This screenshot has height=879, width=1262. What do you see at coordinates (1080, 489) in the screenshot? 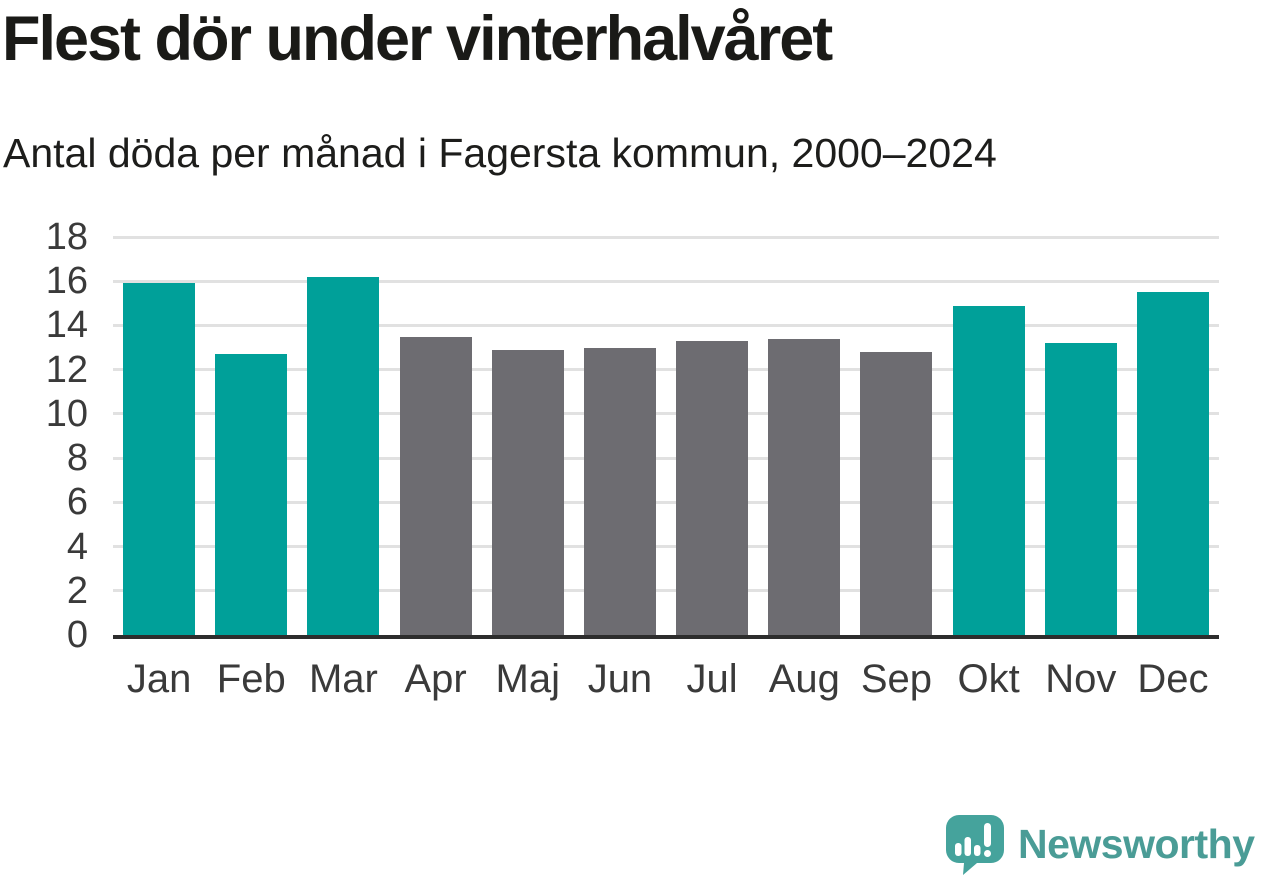
I see `bar-nov` at bounding box center [1080, 489].